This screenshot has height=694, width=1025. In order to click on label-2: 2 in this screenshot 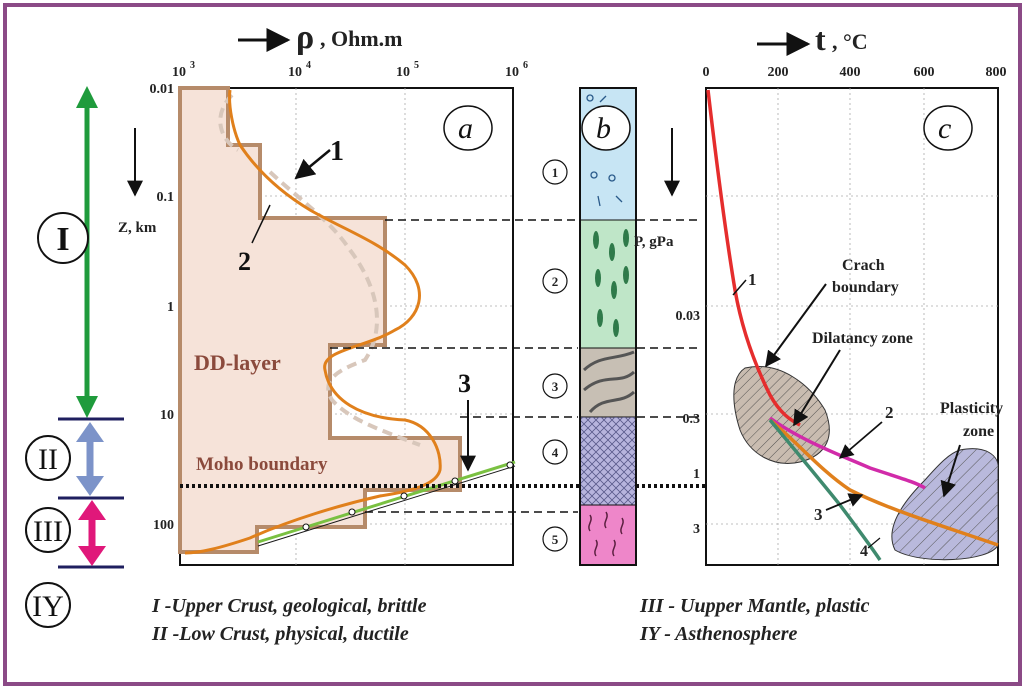, I will do `click(244, 261)`.